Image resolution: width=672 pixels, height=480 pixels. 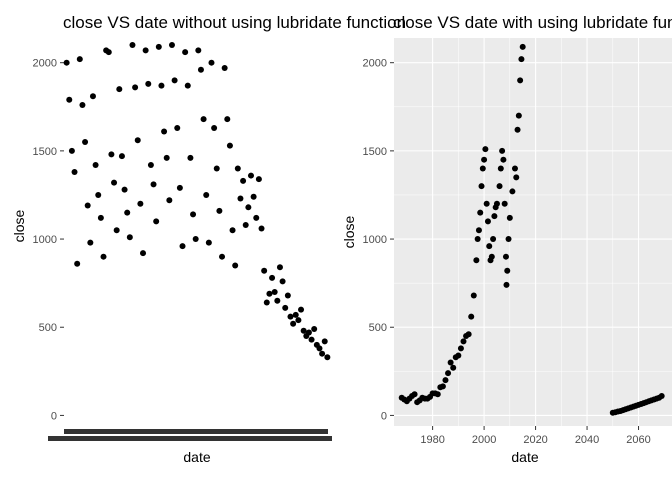 What do you see at coordinates (54, 416) in the screenshot?
I see `left-y-tick-label: 0` at bounding box center [54, 416].